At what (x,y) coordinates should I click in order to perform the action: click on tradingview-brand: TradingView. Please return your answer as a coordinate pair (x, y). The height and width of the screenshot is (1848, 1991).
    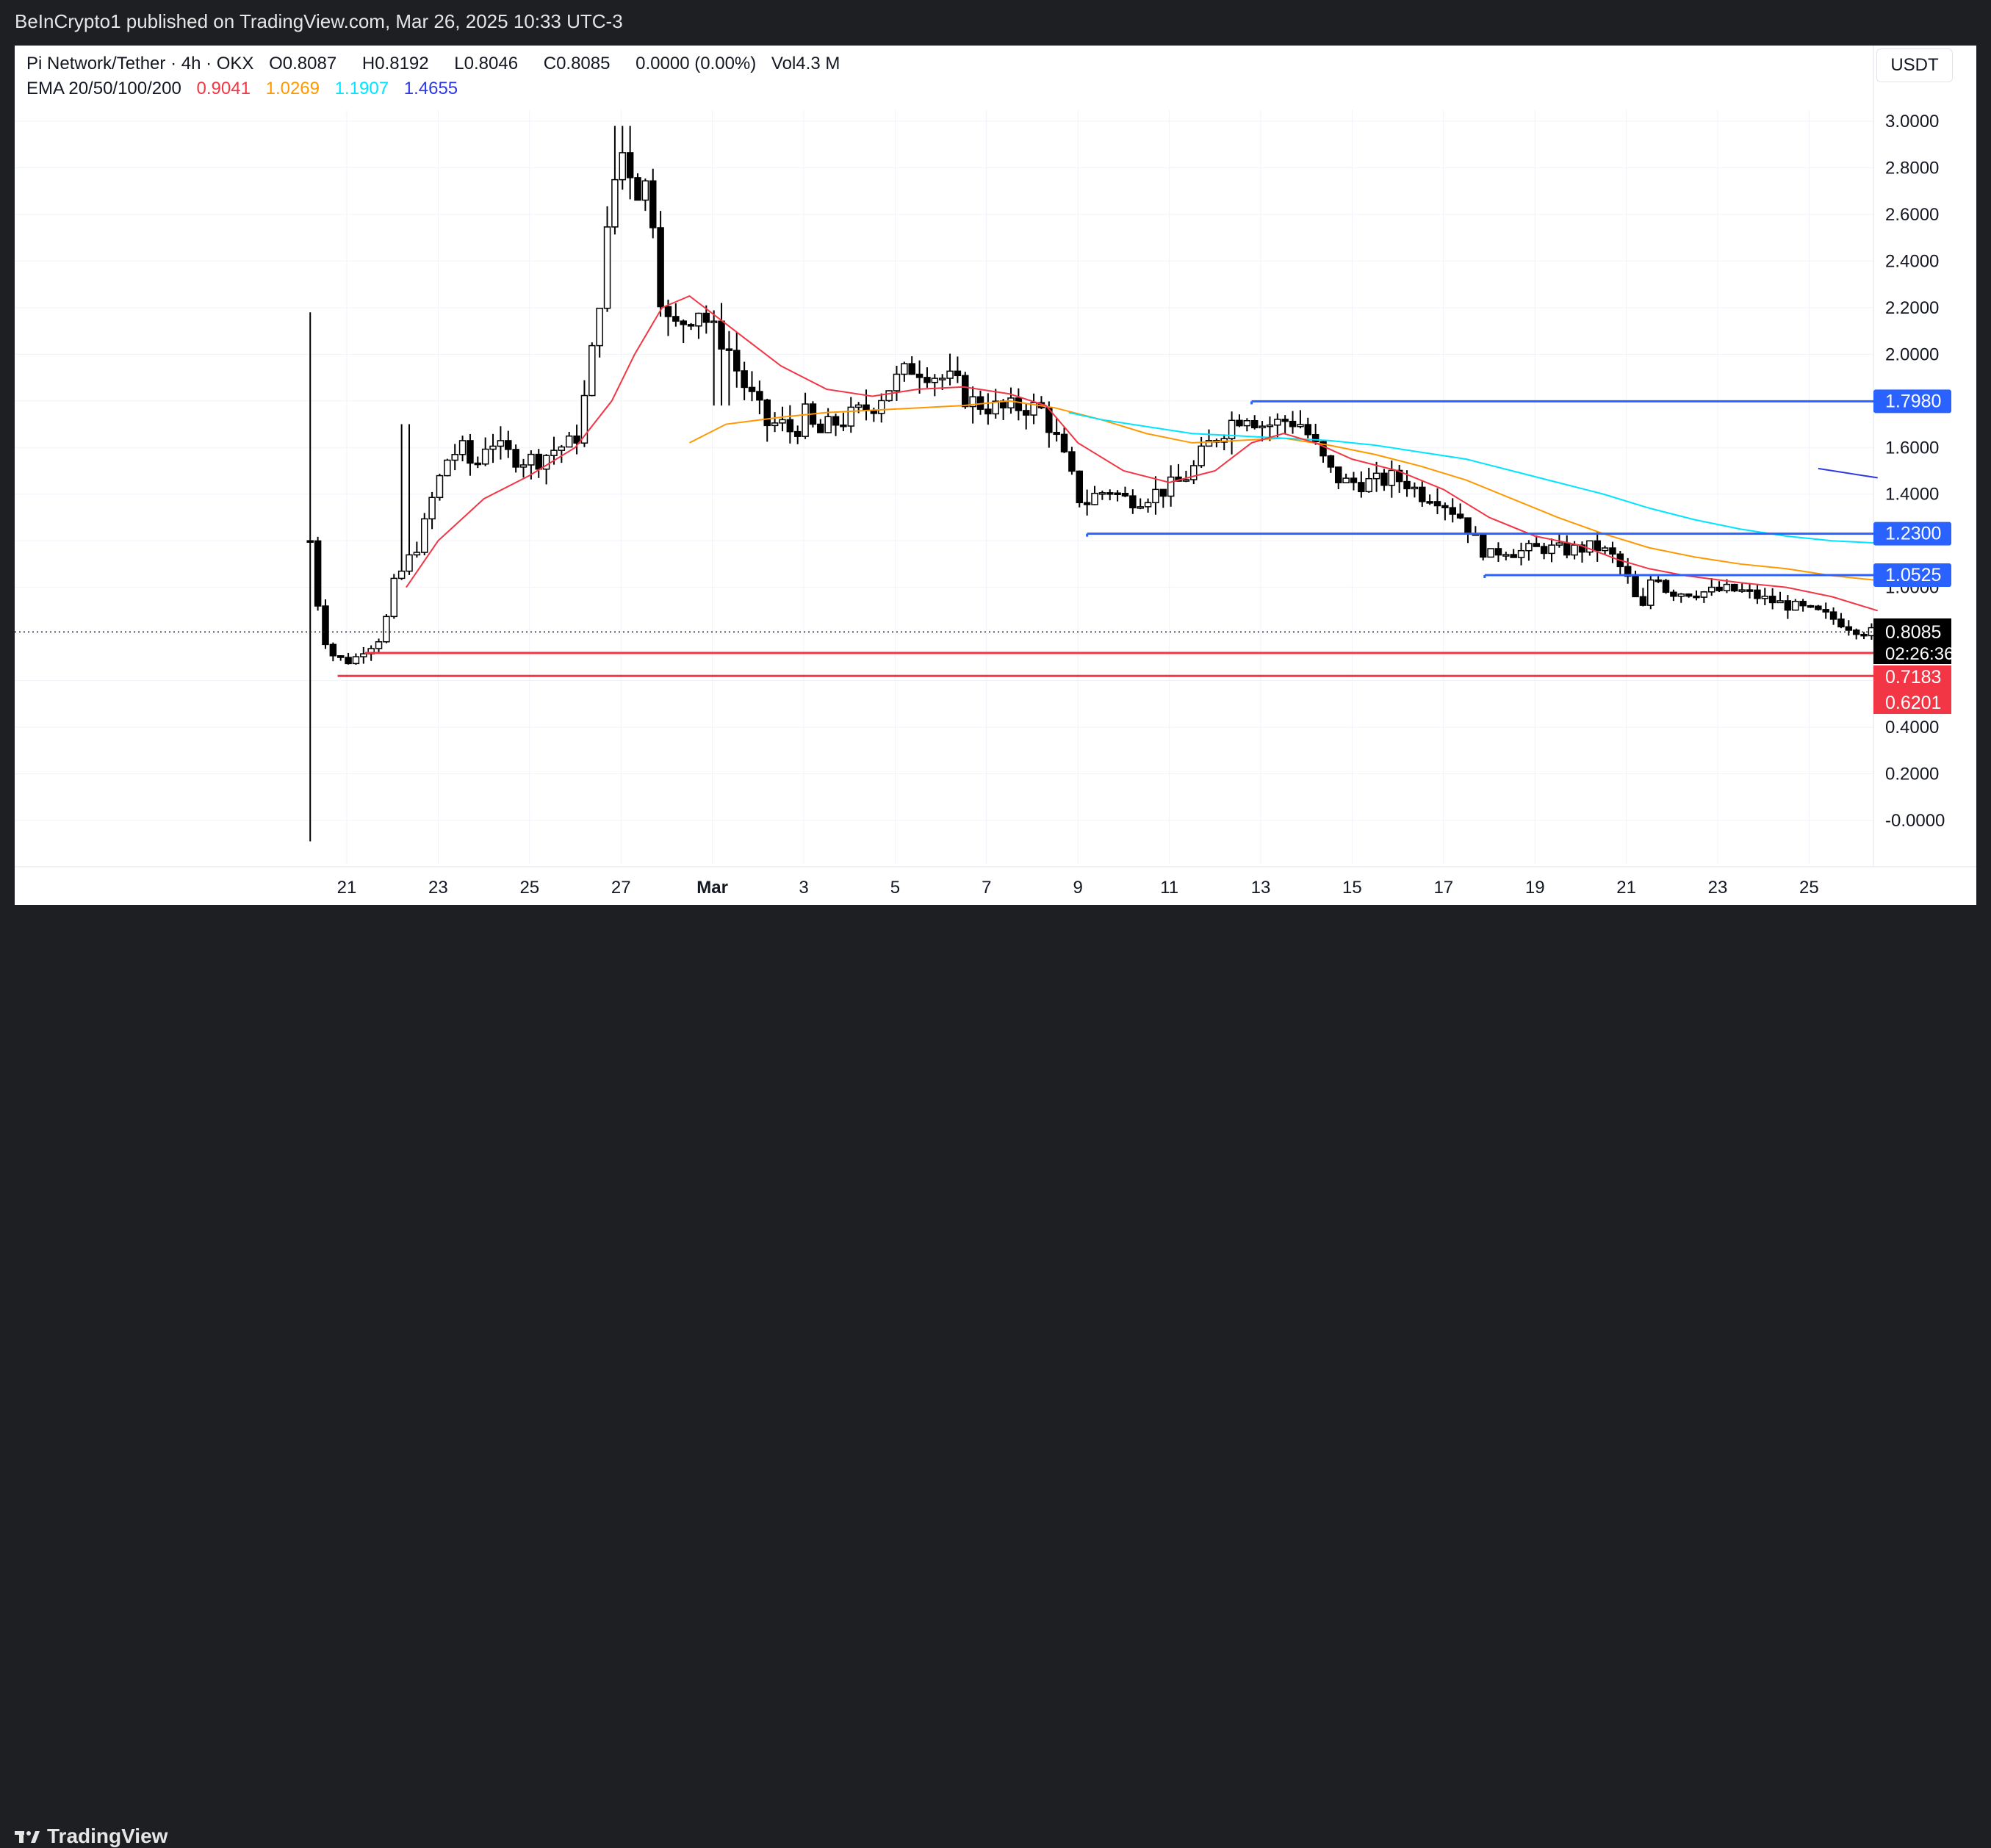
    Looking at the image, I should click on (108, 1835).